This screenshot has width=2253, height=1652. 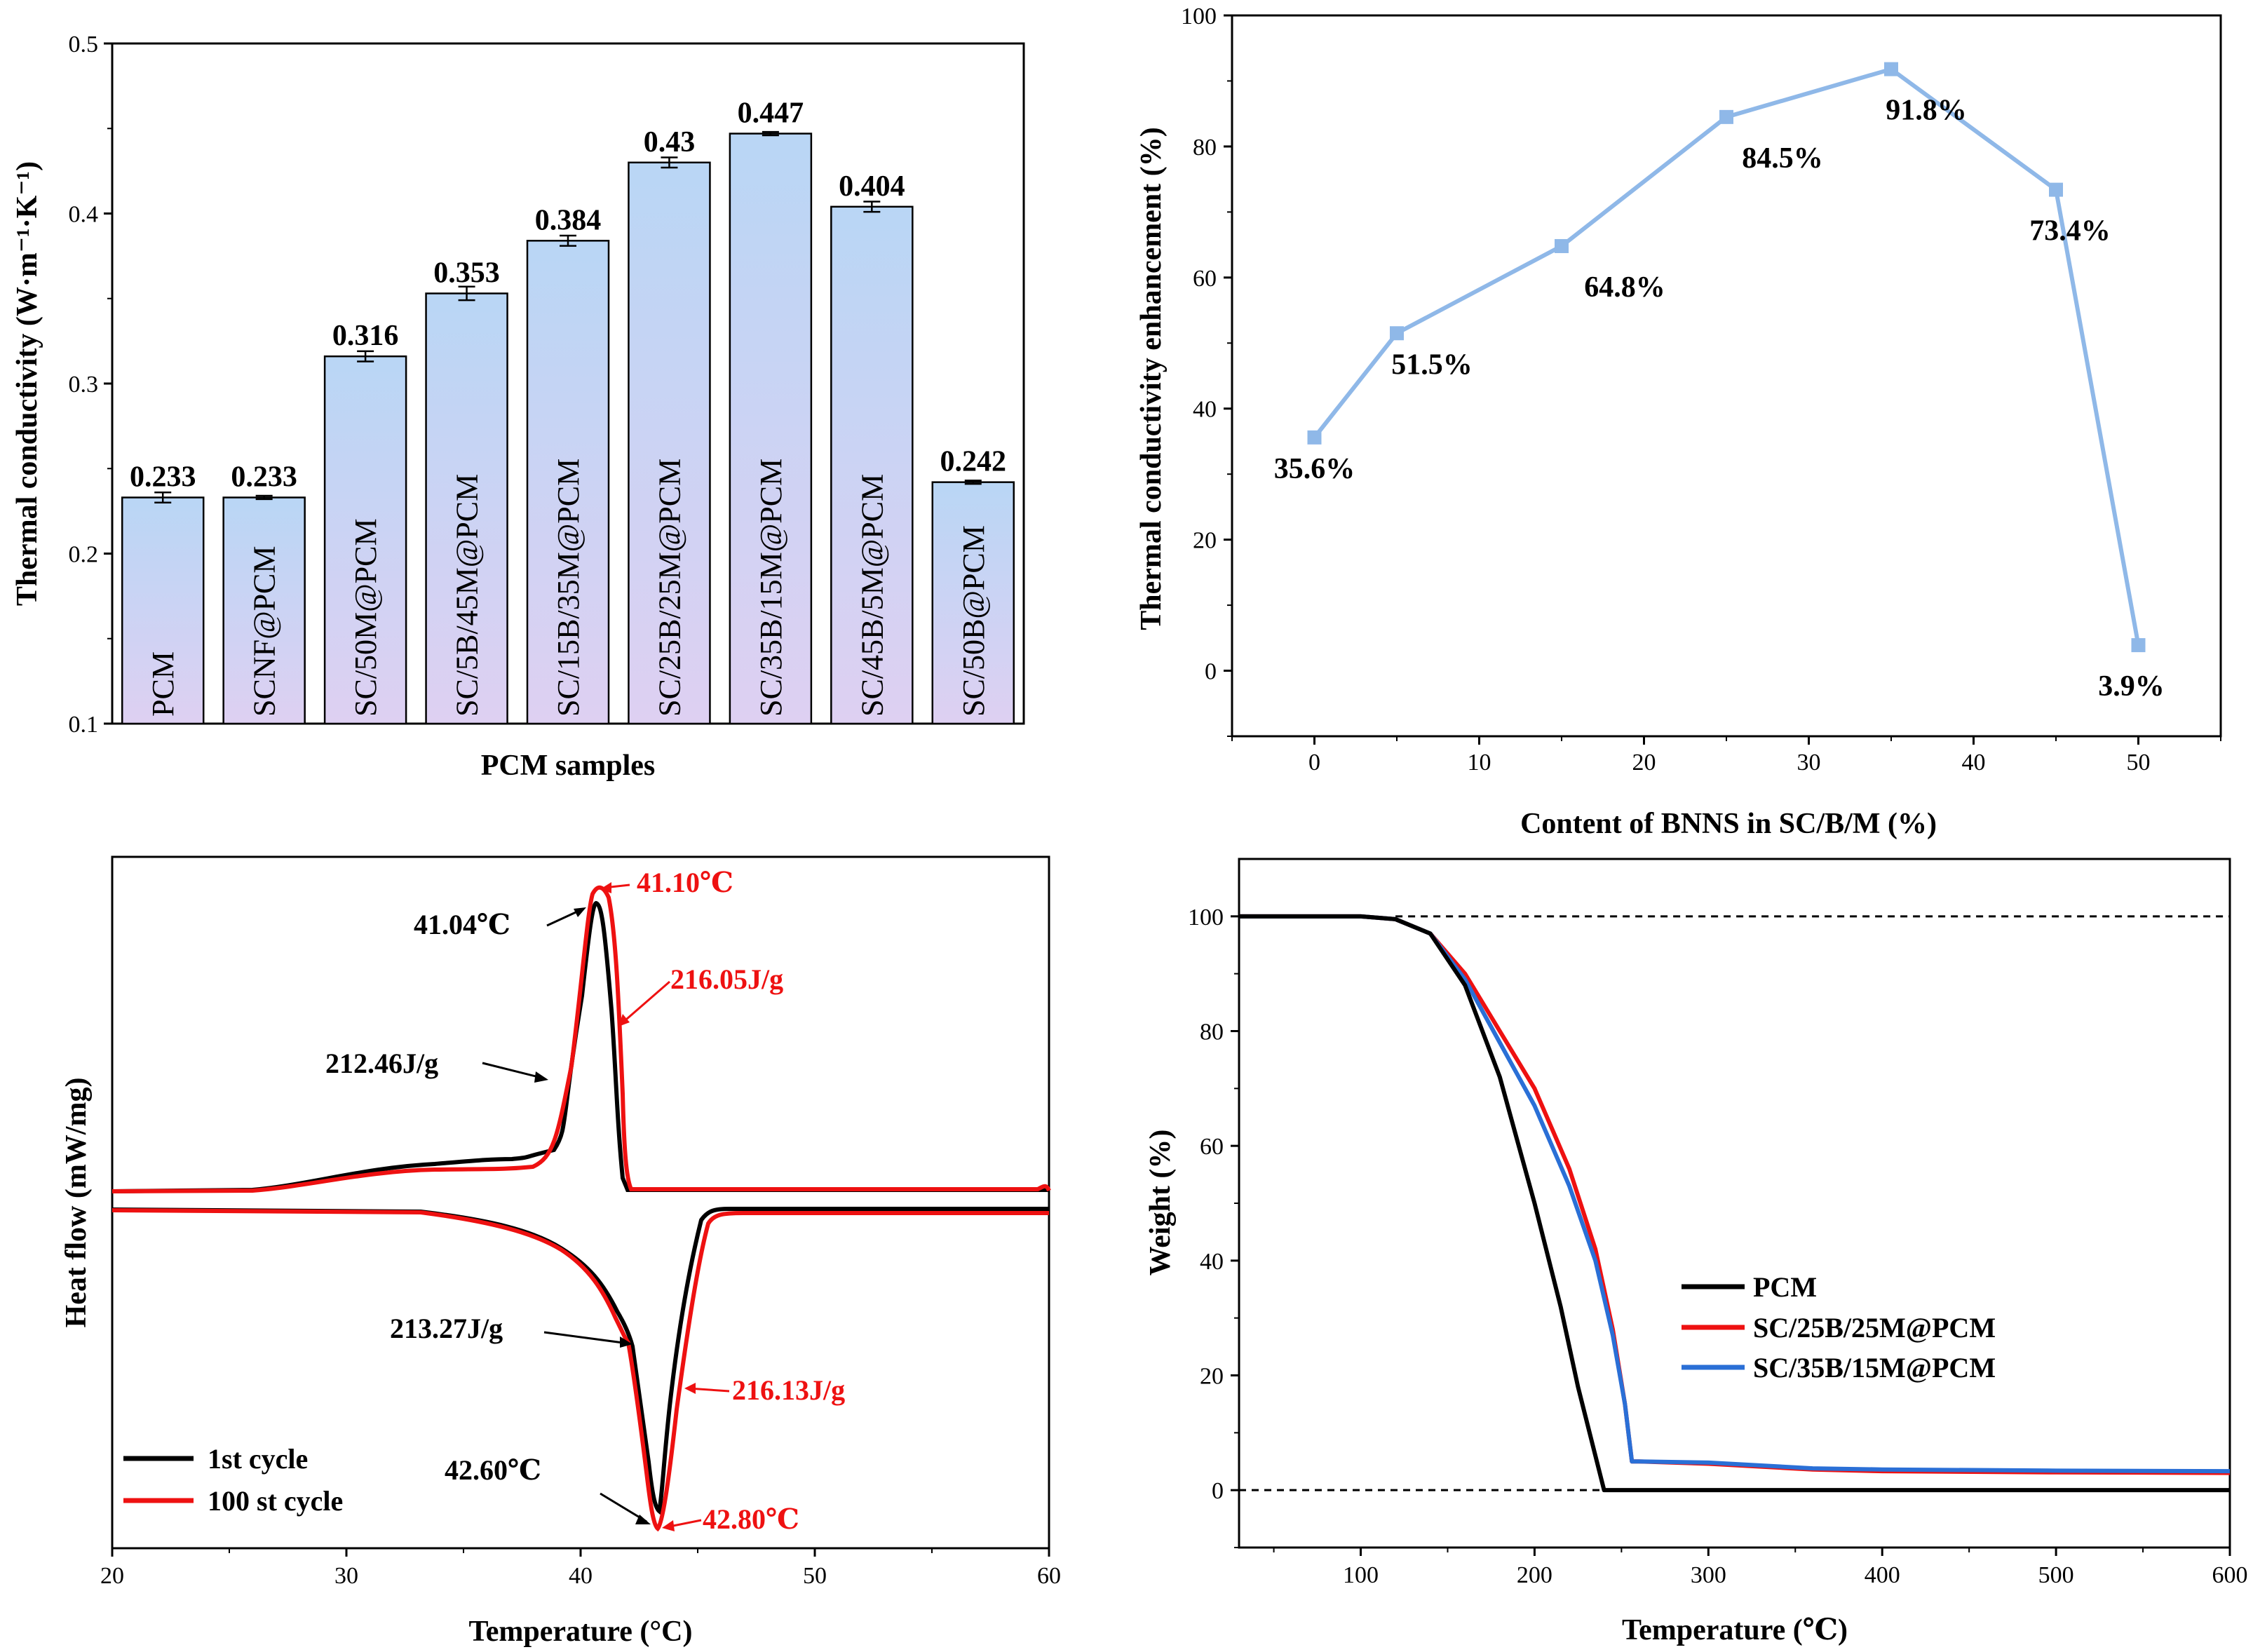 What do you see at coordinates (163, 684) in the screenshot?
I see `bar-category-label: PCM` at bounding box center [163, 684].